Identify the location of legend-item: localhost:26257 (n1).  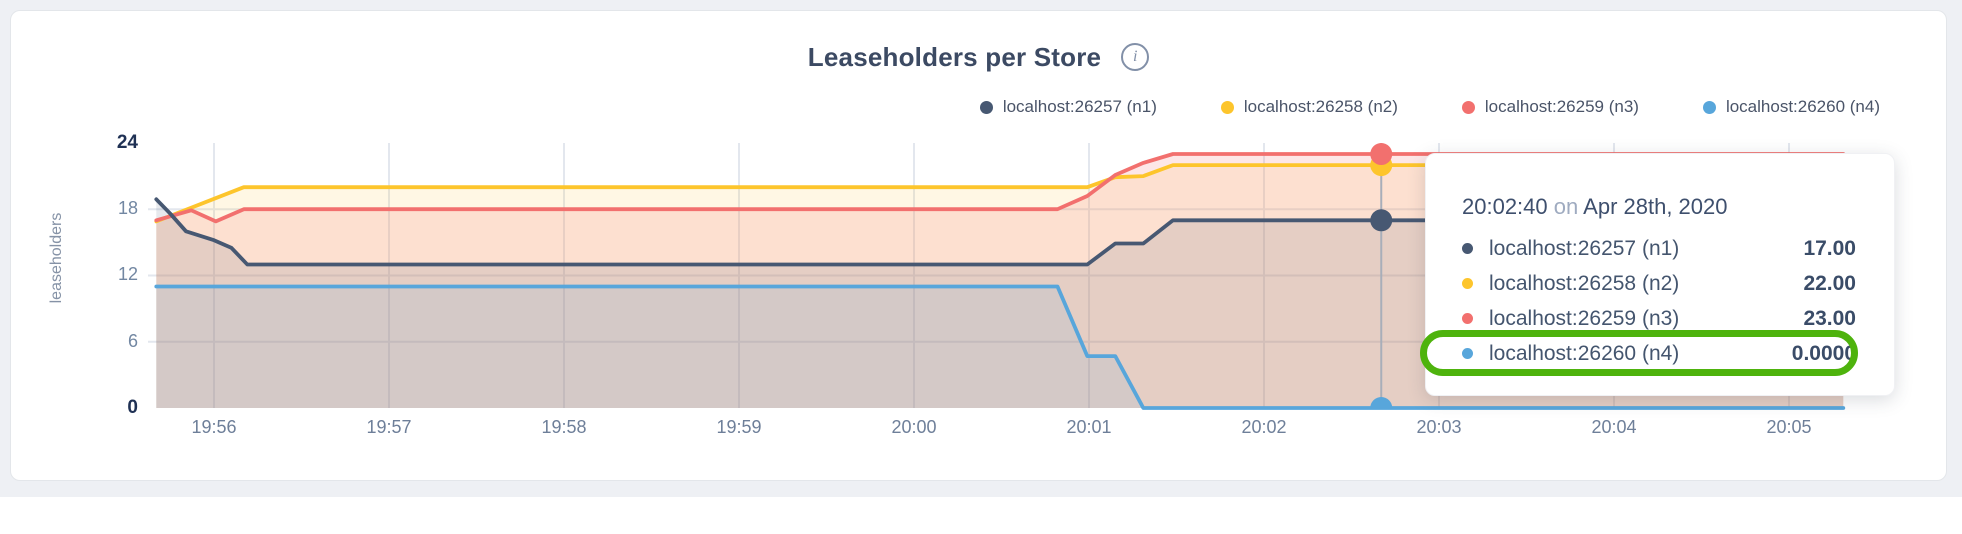
(1068, 107).